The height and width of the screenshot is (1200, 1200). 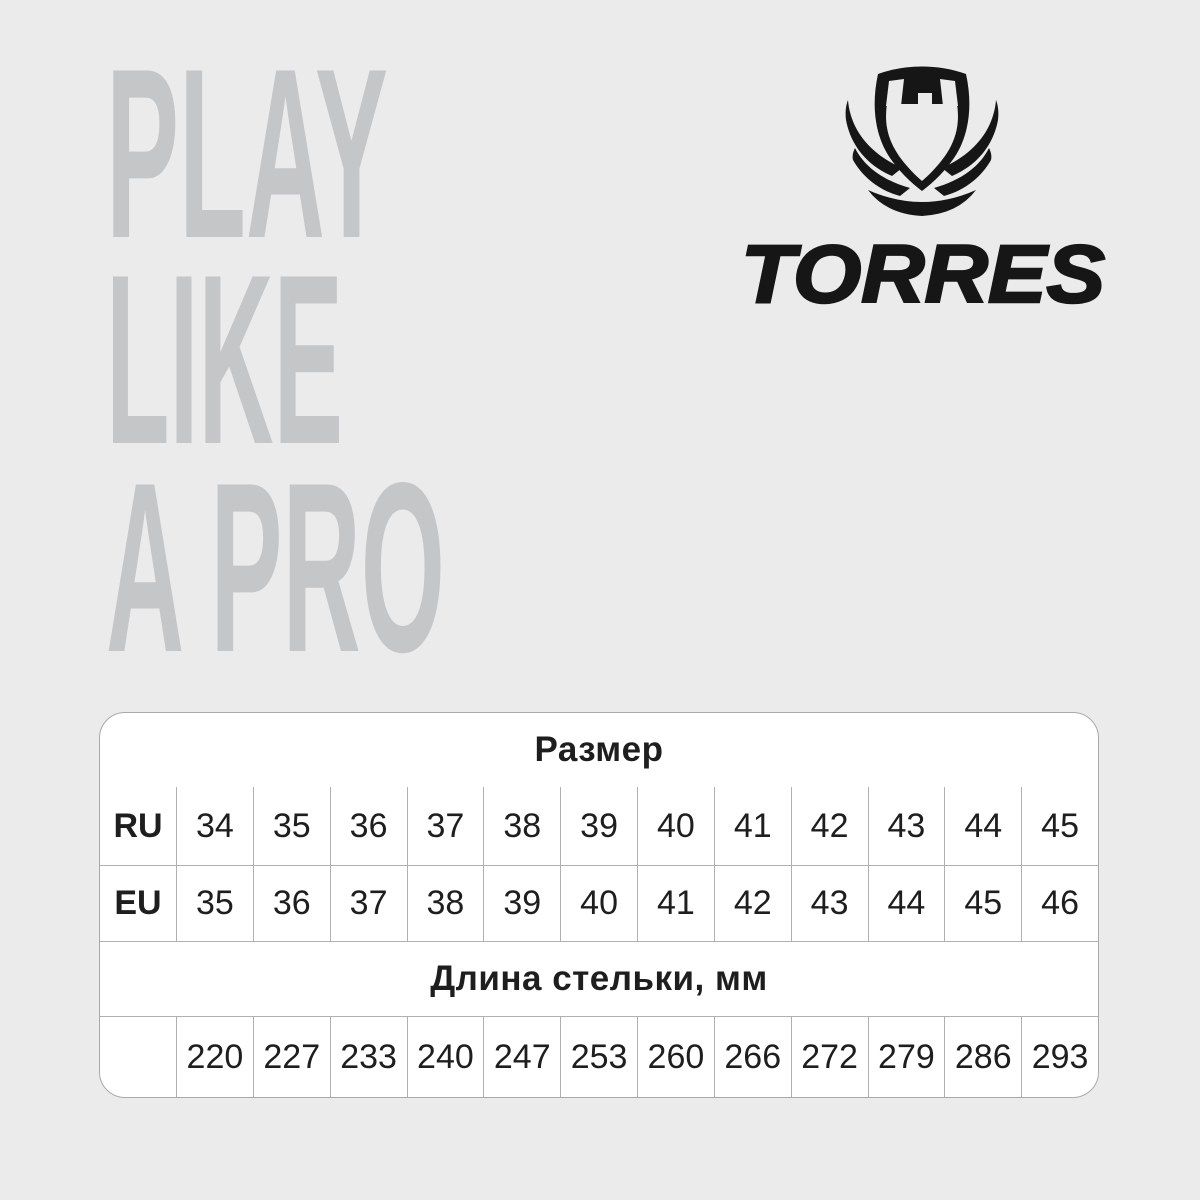 I want to click on eu-sizes-row: EU 35 36 37 38 39 40 41 42 43 44 45 46, so click(x=599, y=903).